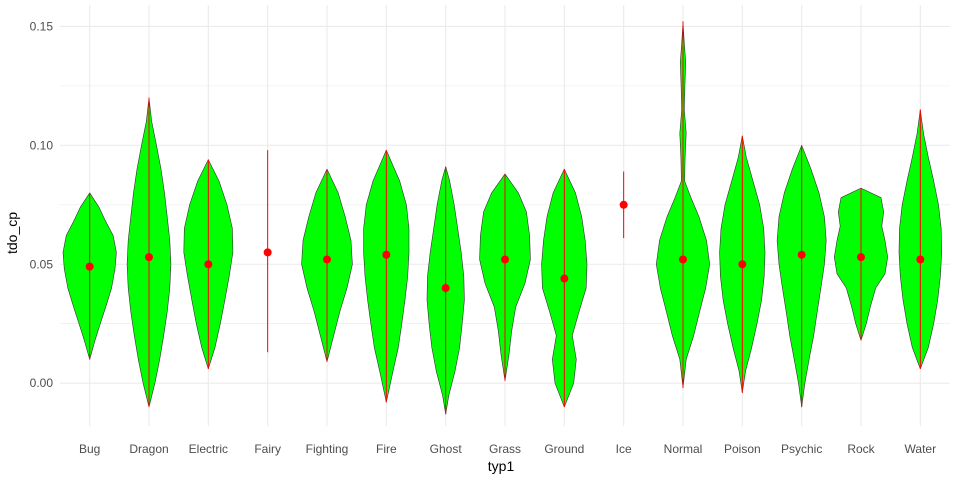 This screenshot has height=480, width=960. I want to click on x-tick-label: Fire, so click(386, 449).